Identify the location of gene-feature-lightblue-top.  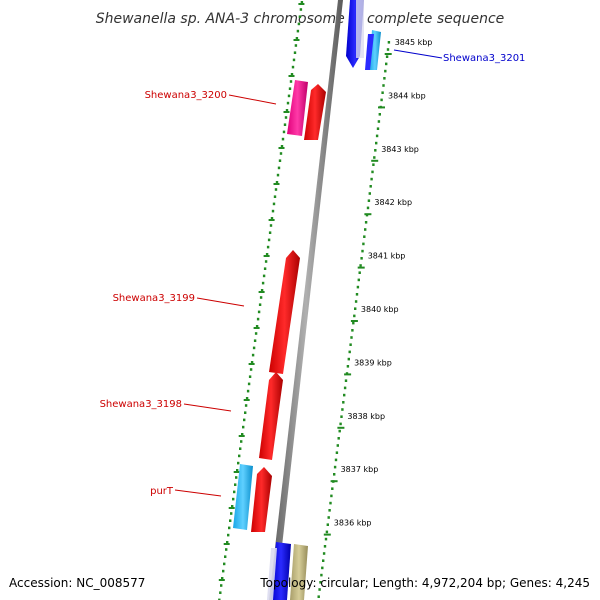
(360, 29).